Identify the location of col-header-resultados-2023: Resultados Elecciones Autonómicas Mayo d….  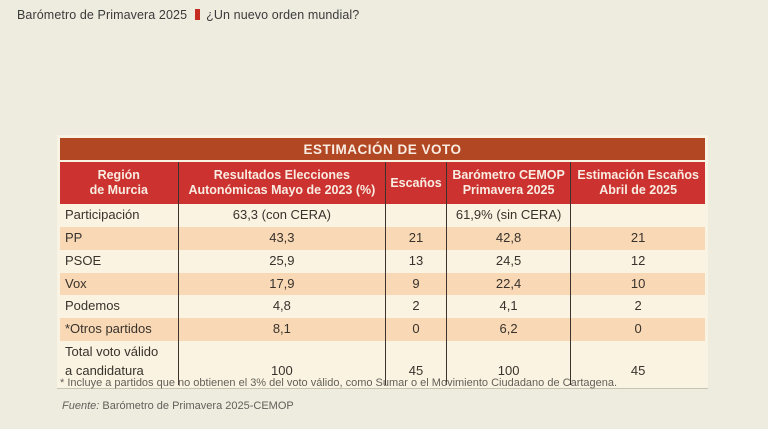
(281, 183).